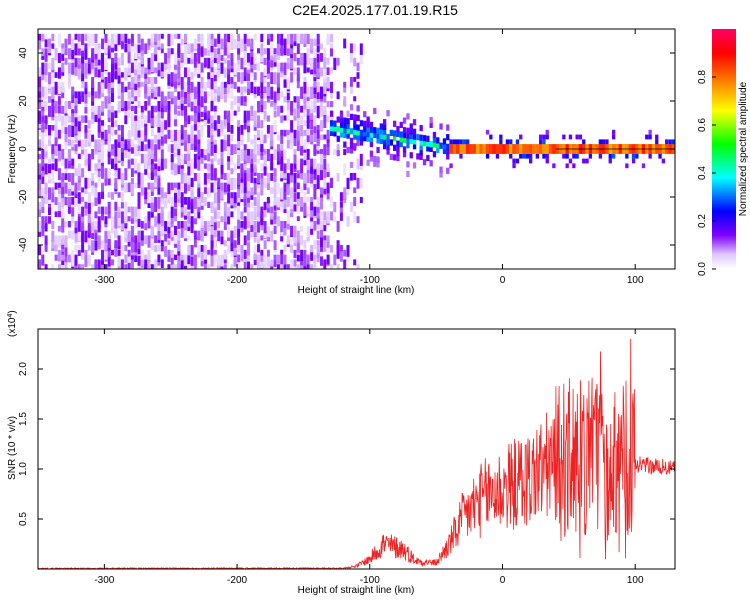  What do you see at coordinates (23, 469) in the screenshot?
I see `y-tick-label: 1.0` at bounding box center [23, 469].